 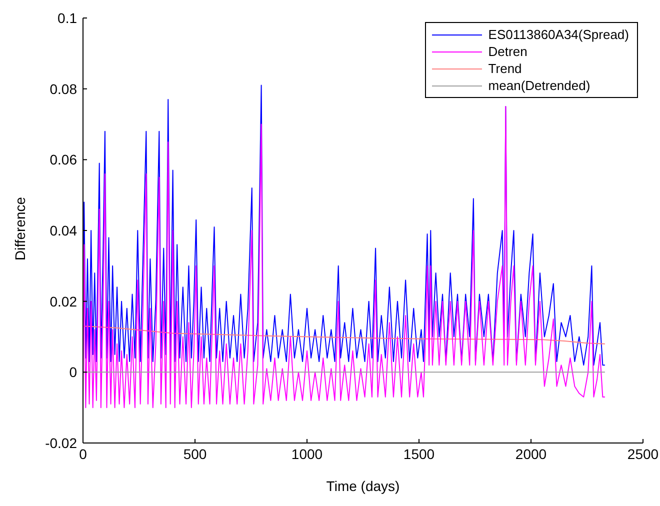 What do you see at coordinates (83, 454) in the screenshot?
I see `x-tick-label: 0` at bounding box center [83, 454].